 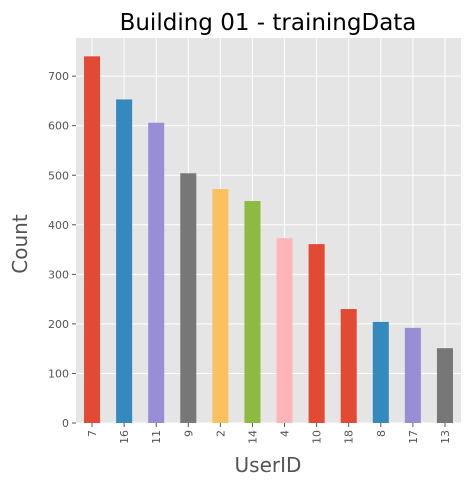 I want to click on y-tick-label: 500, so click(x=58, y=175).